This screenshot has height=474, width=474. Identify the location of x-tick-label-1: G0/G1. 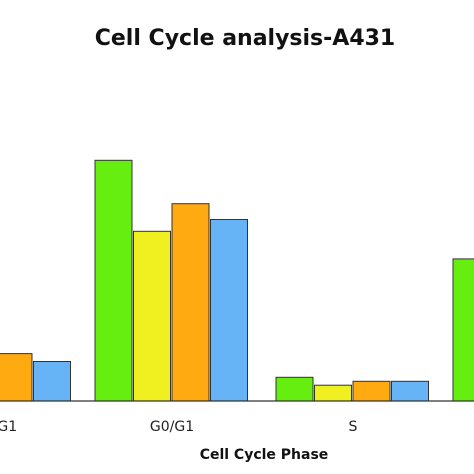
(8, 427).